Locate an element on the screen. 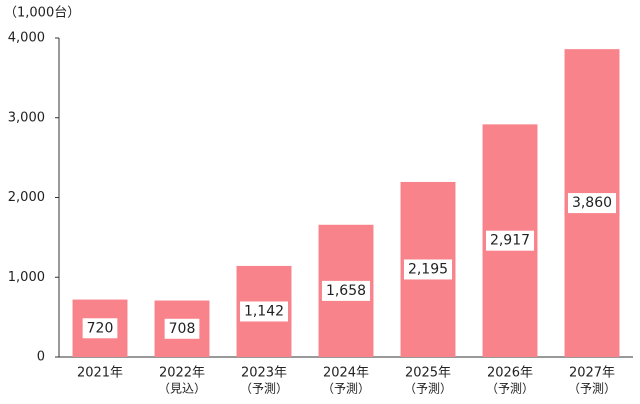 This screenshot has height=404, width=640. x-tick-label: 2022年 is located at coordinates (182, 373).